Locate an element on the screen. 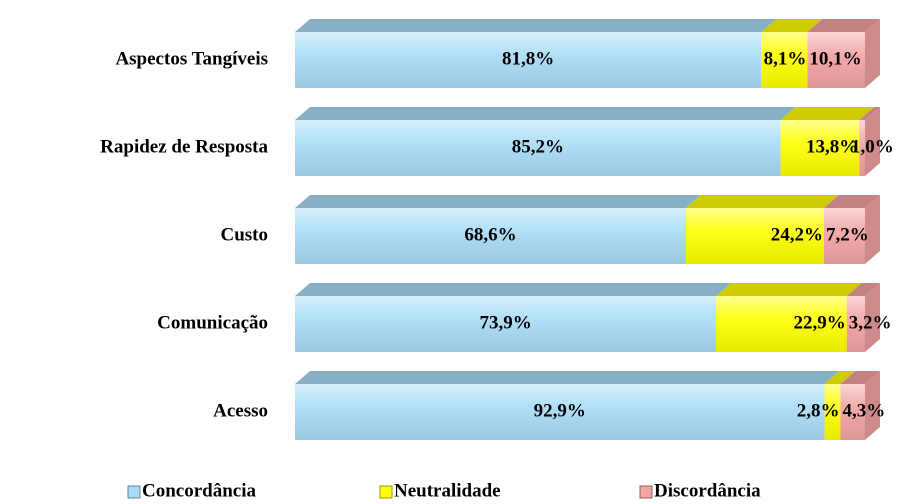 Image resolution: width=913 pixels, height=504 pixels. value-label: 24,2% is located at coordinates (797, 234).